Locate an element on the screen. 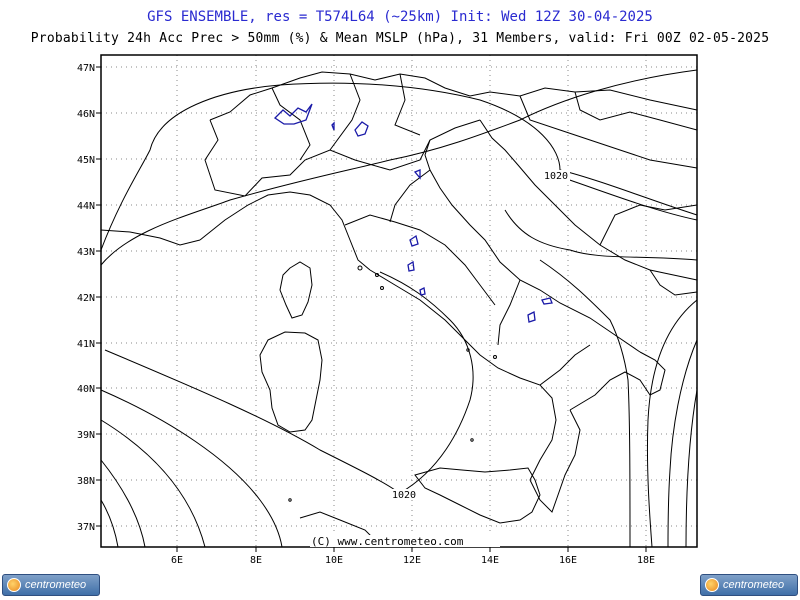 This screenshot has height=600, width=800. lon-label: 16E is located at coordinates (568, 560).